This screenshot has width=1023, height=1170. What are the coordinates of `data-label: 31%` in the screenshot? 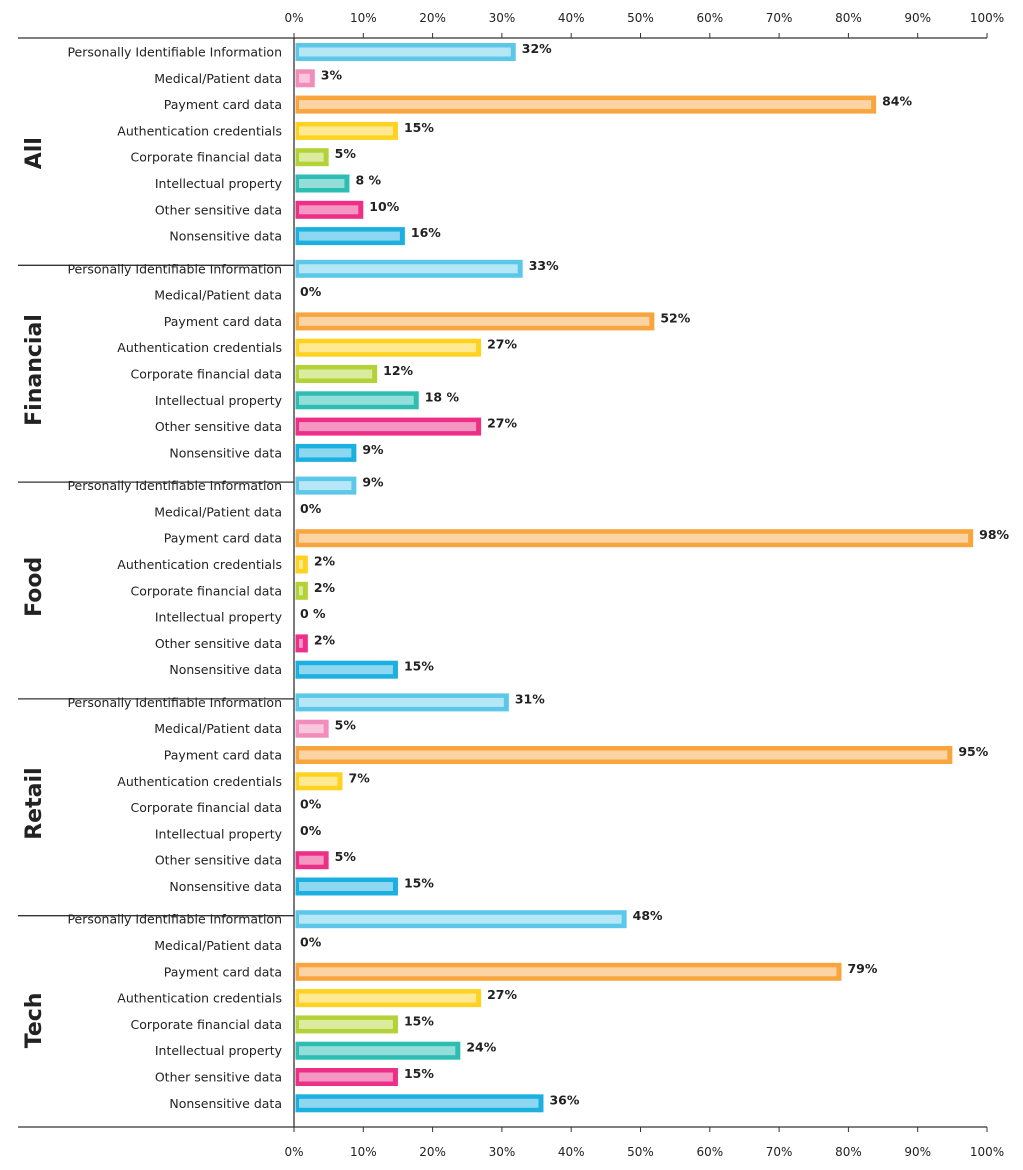 It's located at (530, 698).